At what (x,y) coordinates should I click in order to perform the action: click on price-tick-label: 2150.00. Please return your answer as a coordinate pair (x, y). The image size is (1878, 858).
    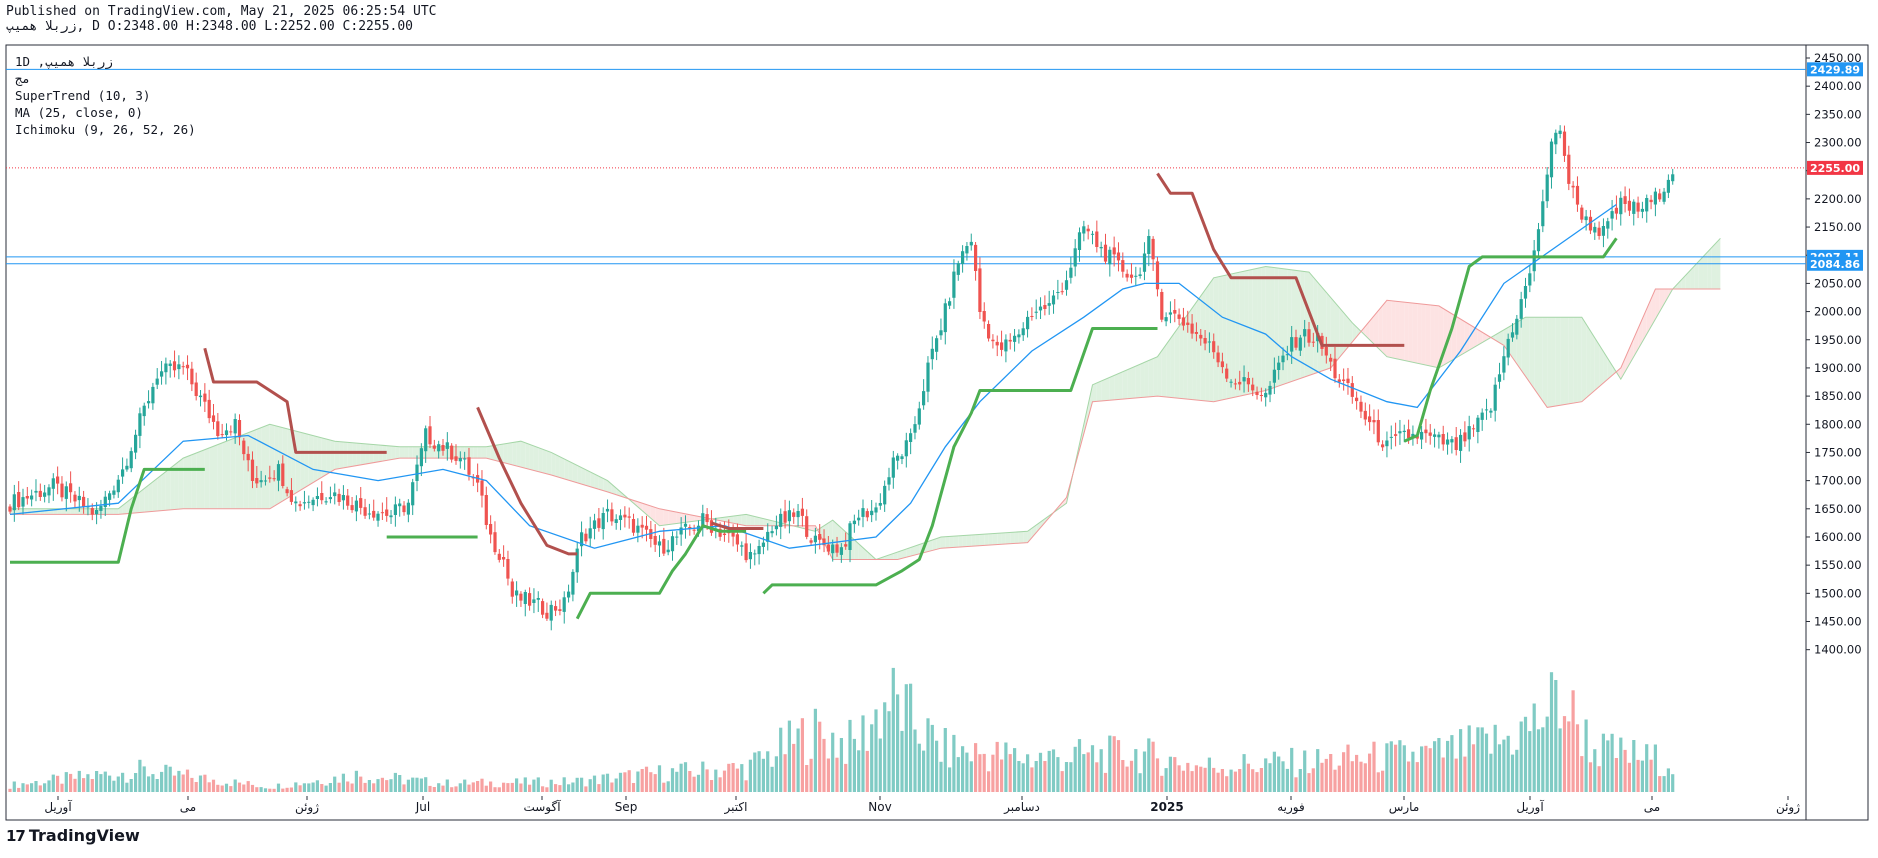
    Looking at the image, I should click on (1838, 227).